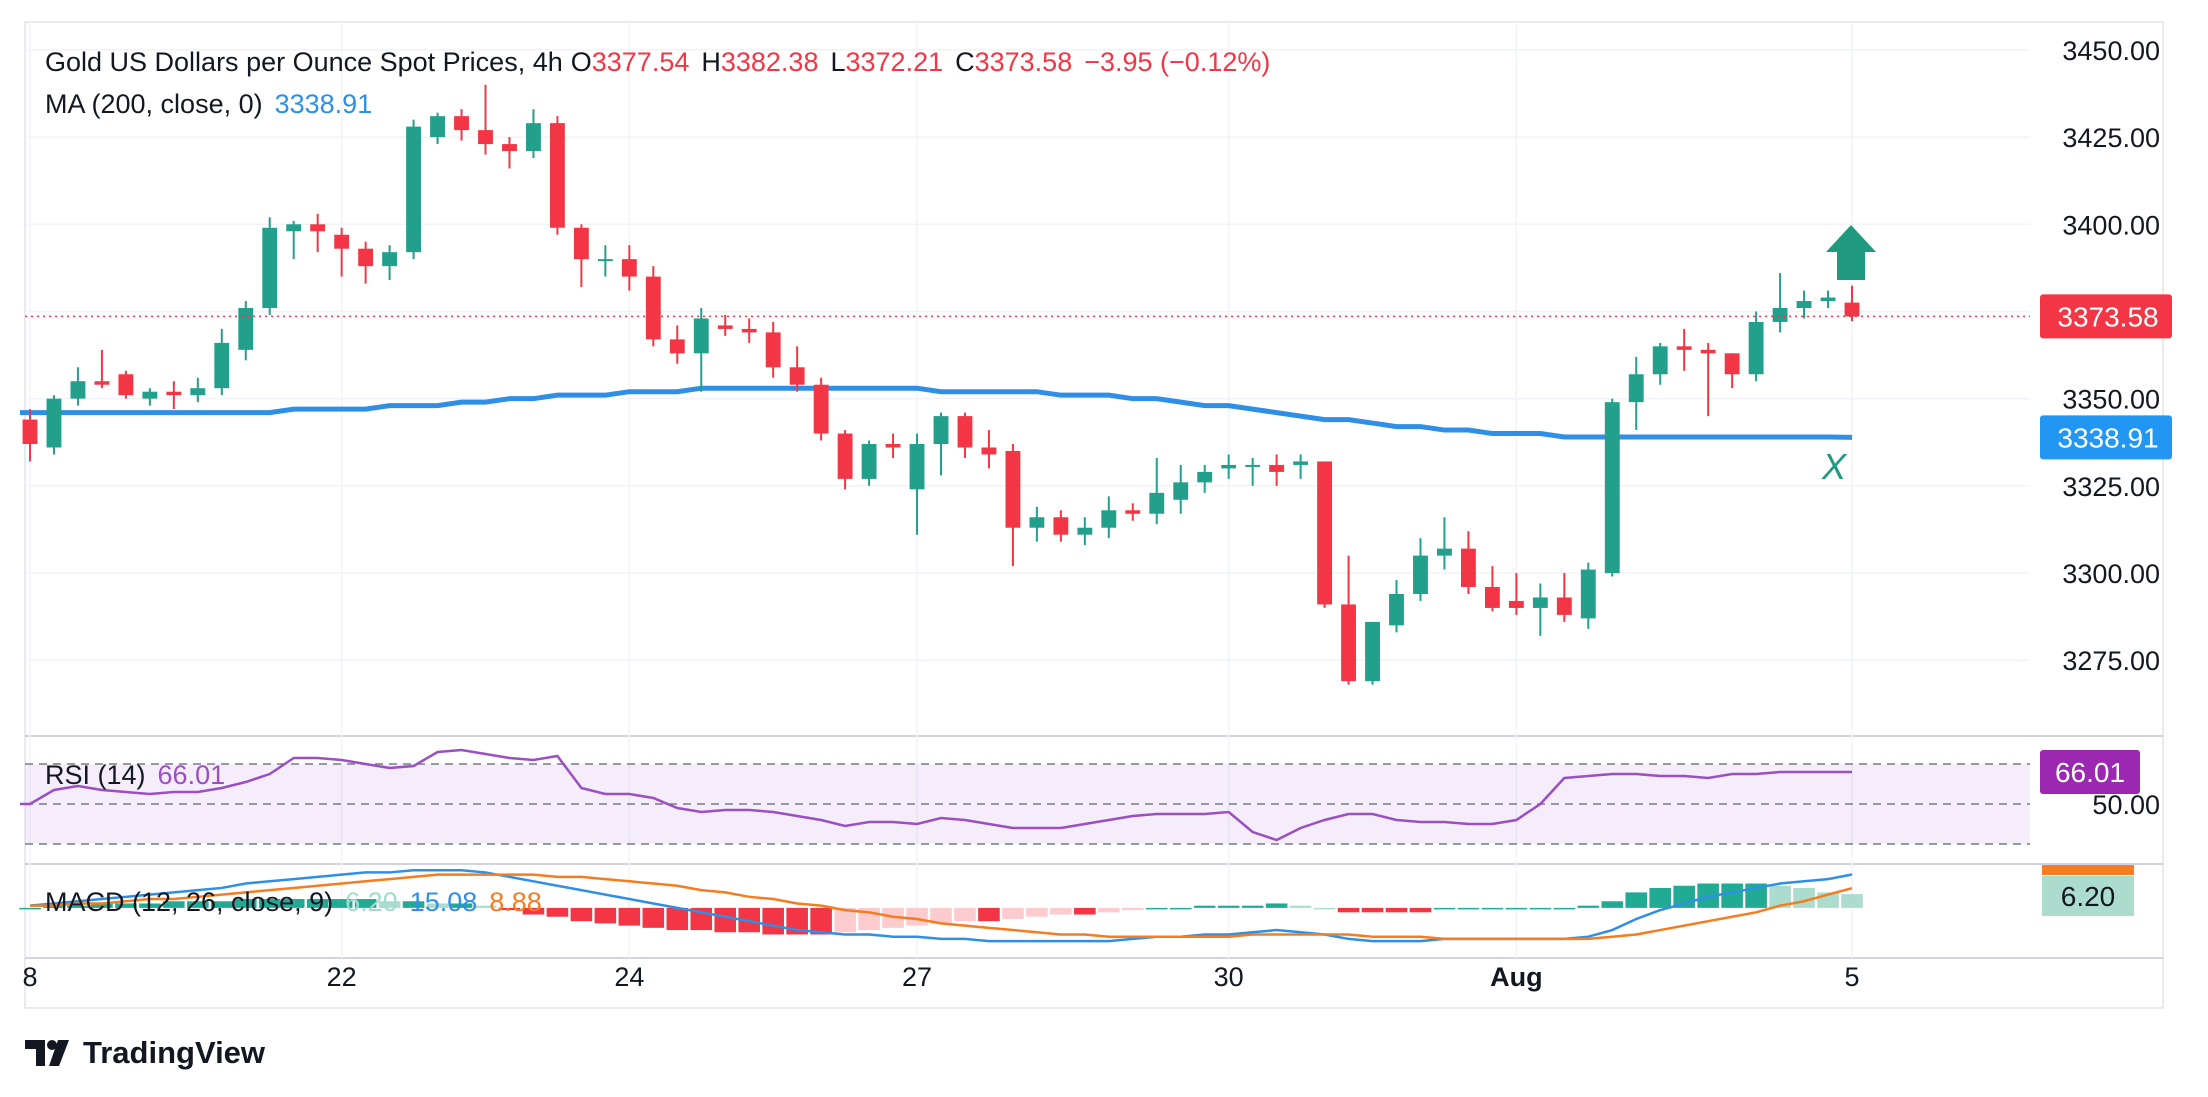 This screenshot has height=1097, width=2208. I want to click on ma-legend: MA (200, close, 0) 3338.91, so click(214, 104).